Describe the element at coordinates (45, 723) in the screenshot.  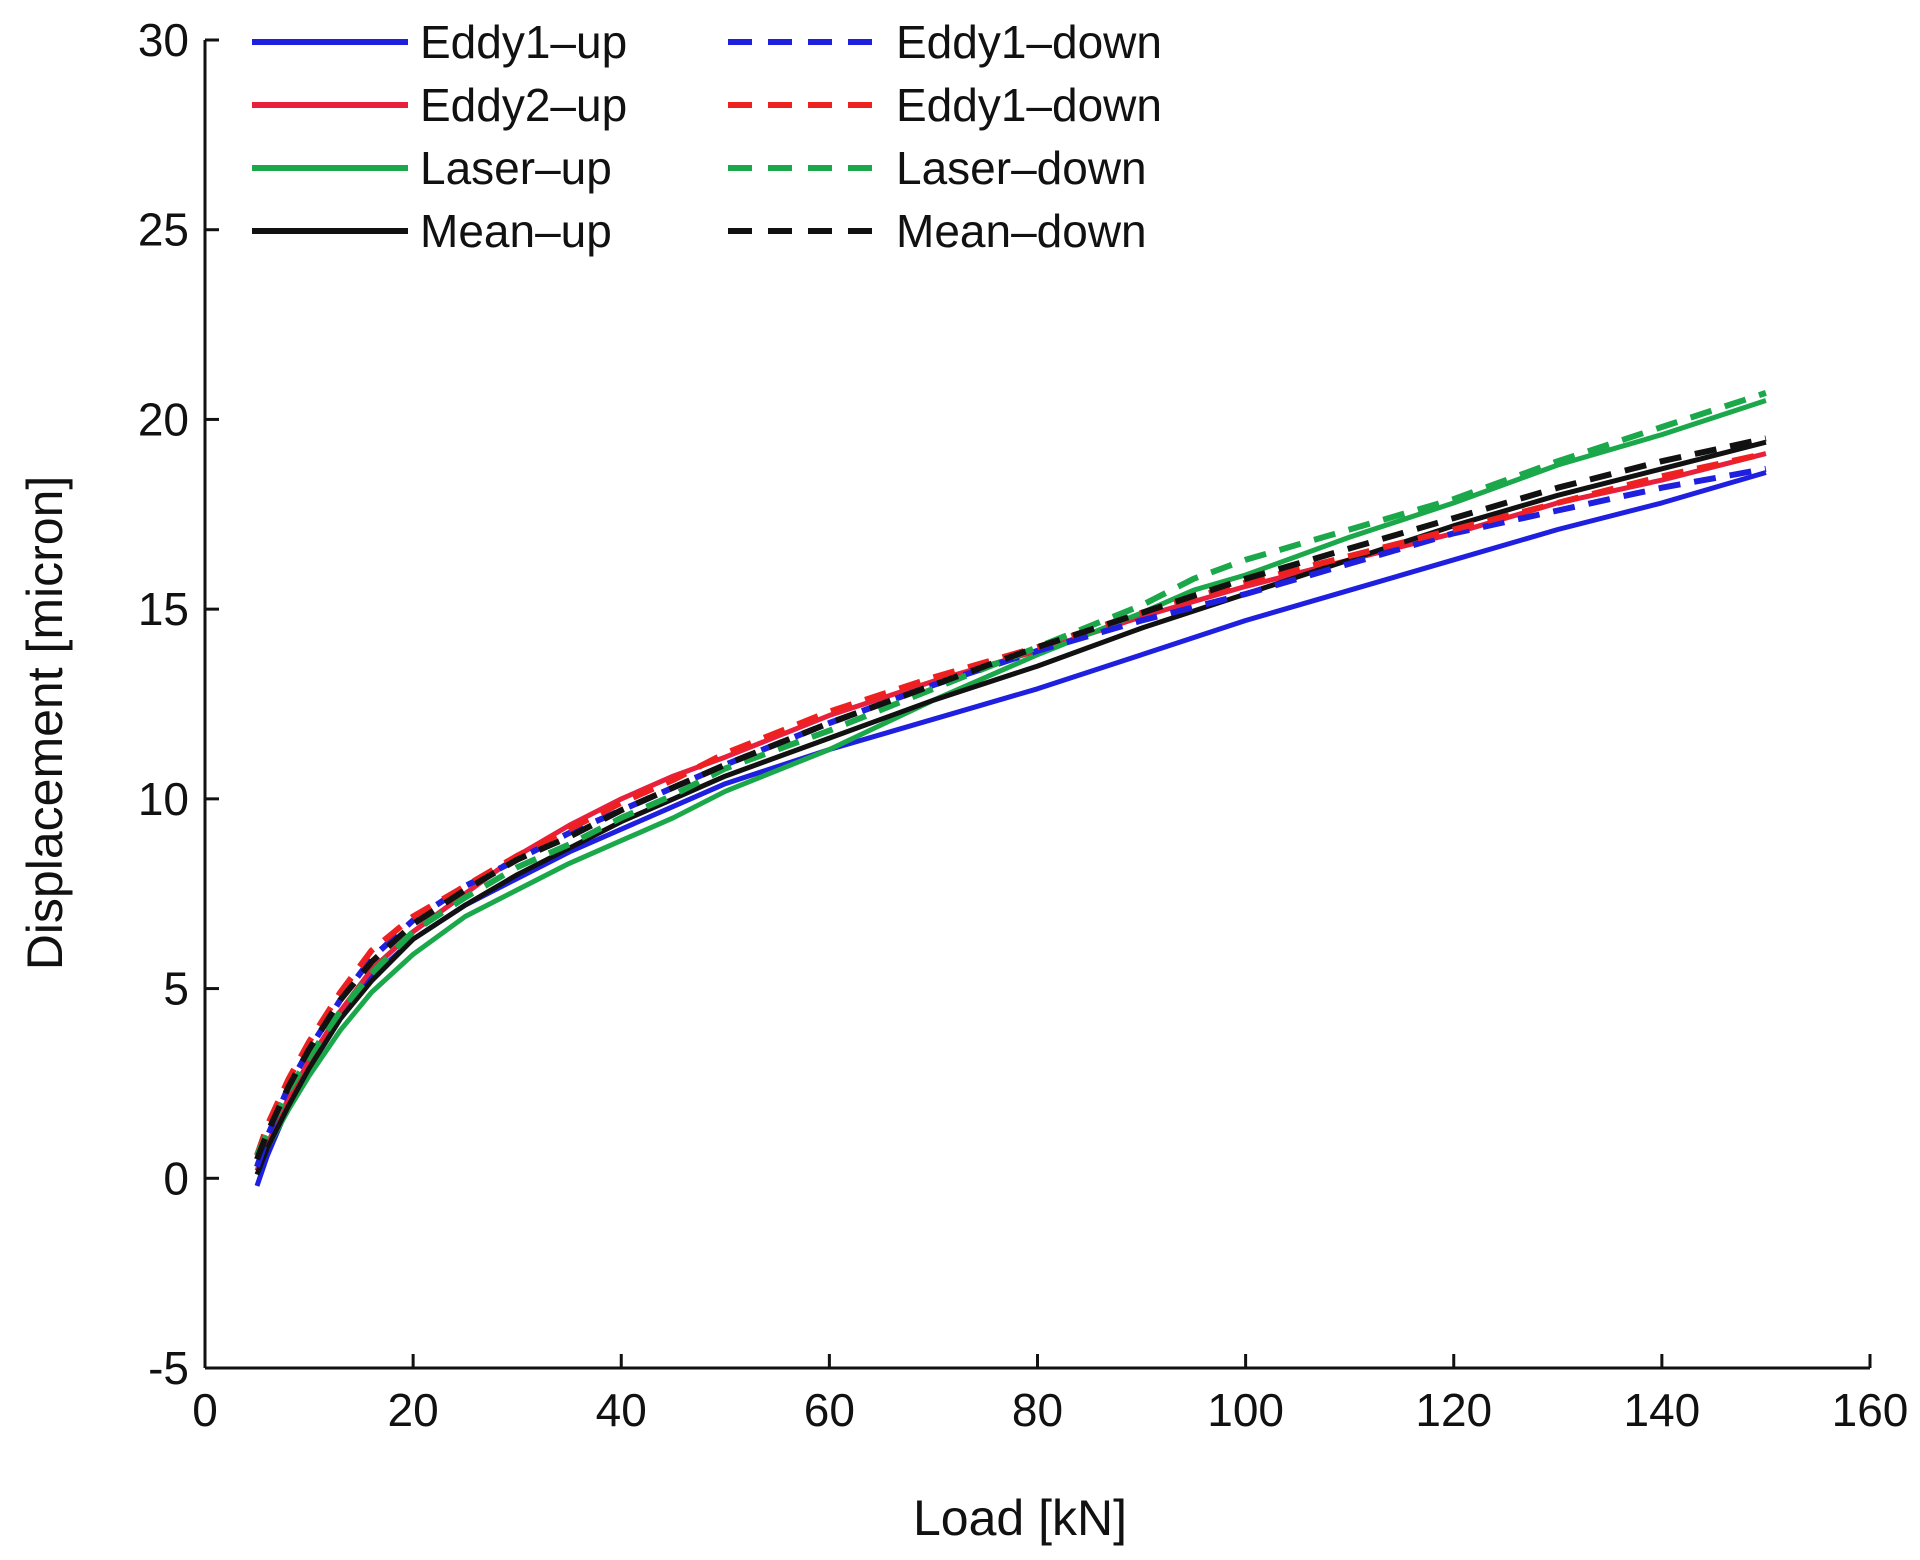
I see `y-axis-label: Displacement [micron]` at that location.